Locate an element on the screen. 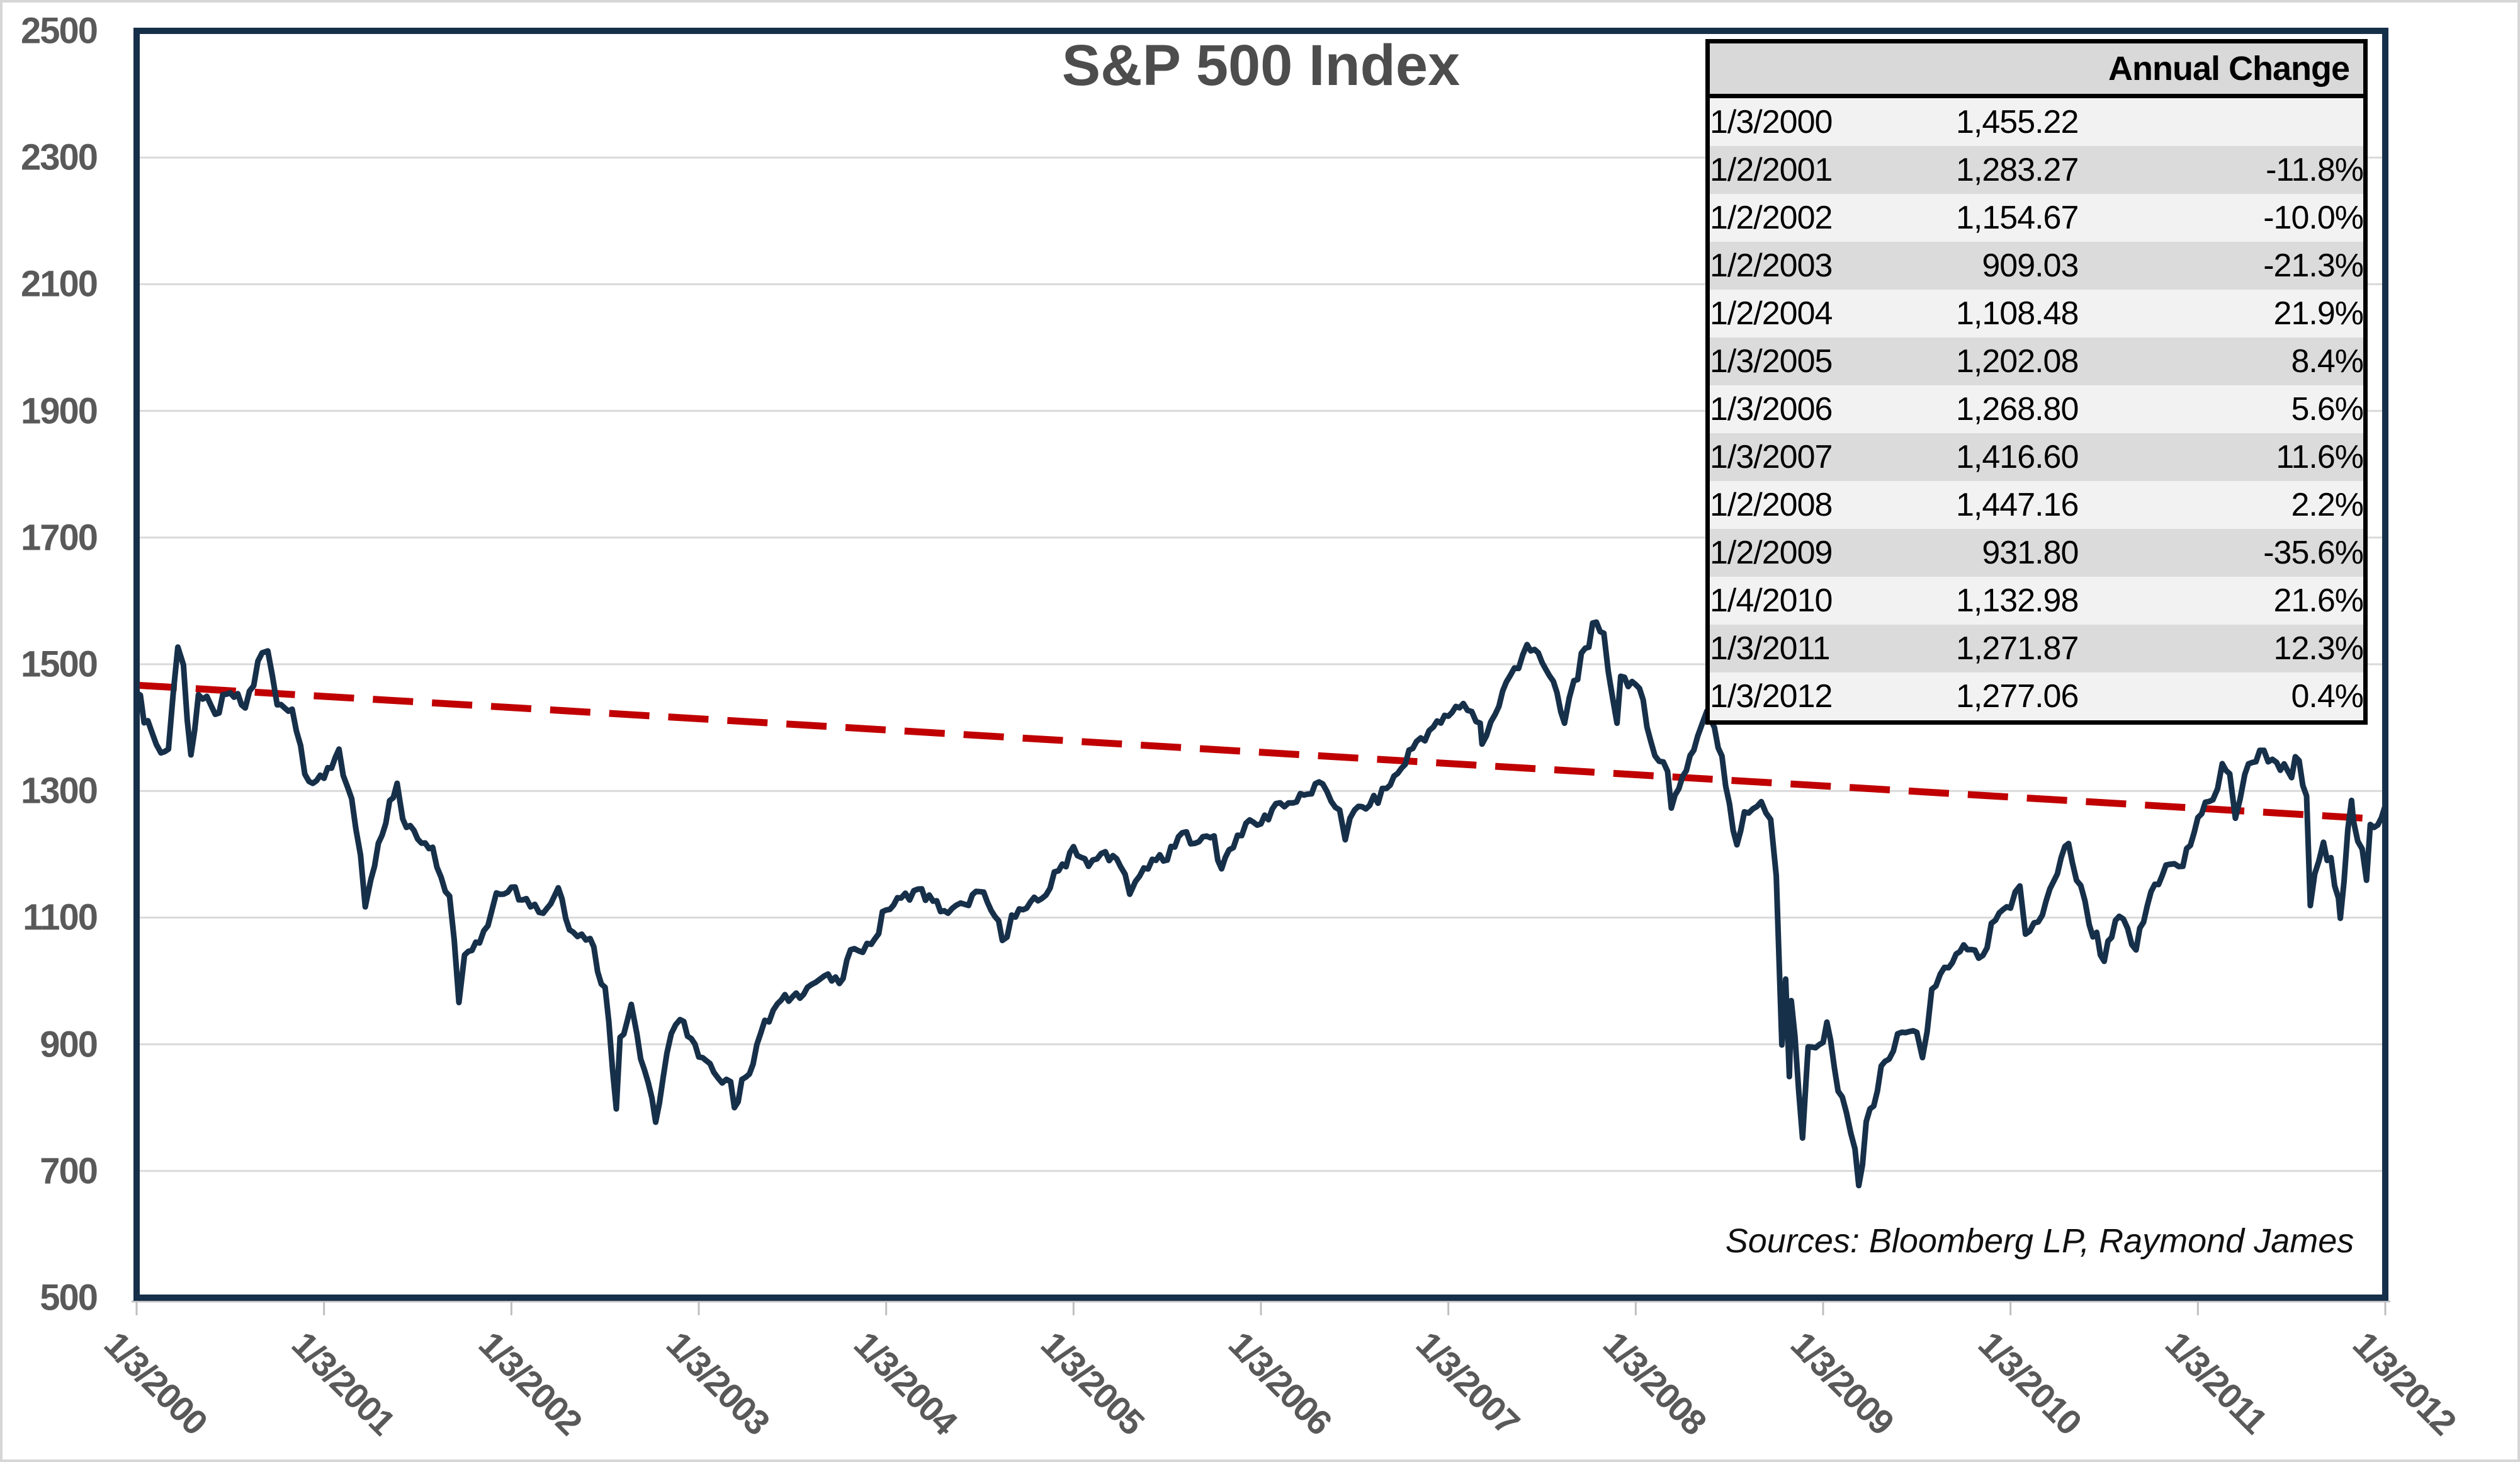 The height and width of the screenshot is (1462, 2520). table-row: 1/2/2004 1,108.48 21.9% is located at coordinates (2036, 313).